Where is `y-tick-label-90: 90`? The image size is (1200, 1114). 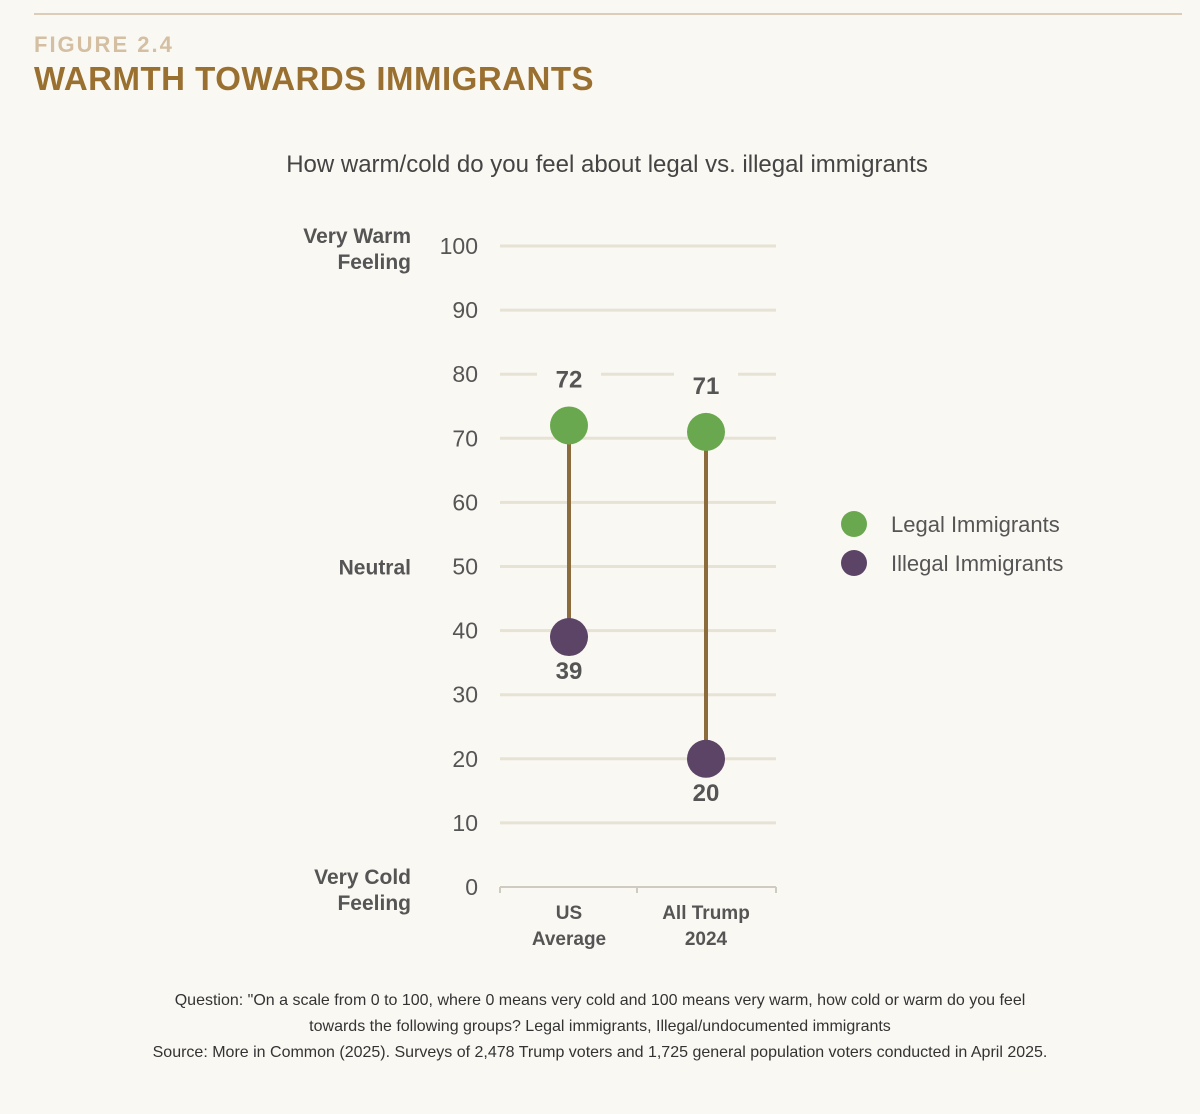
y-tick-label-90: 90 is located at coordinates (465, 310).